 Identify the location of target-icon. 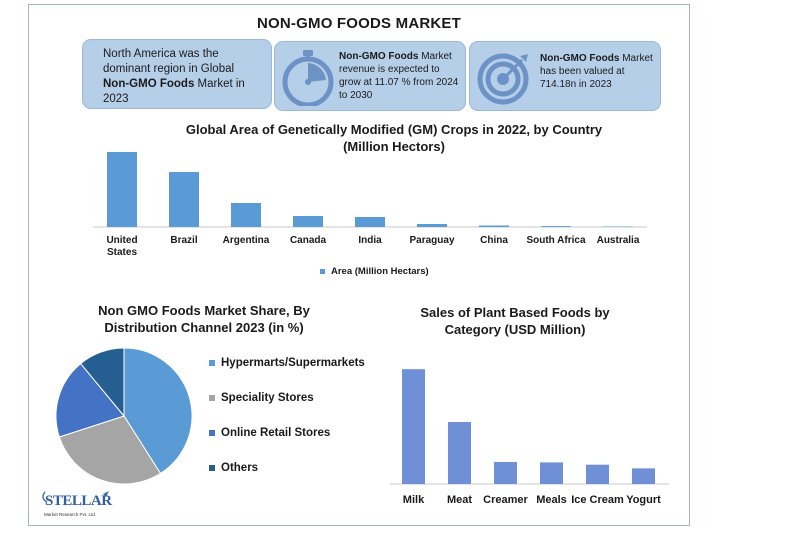
(504, 80).